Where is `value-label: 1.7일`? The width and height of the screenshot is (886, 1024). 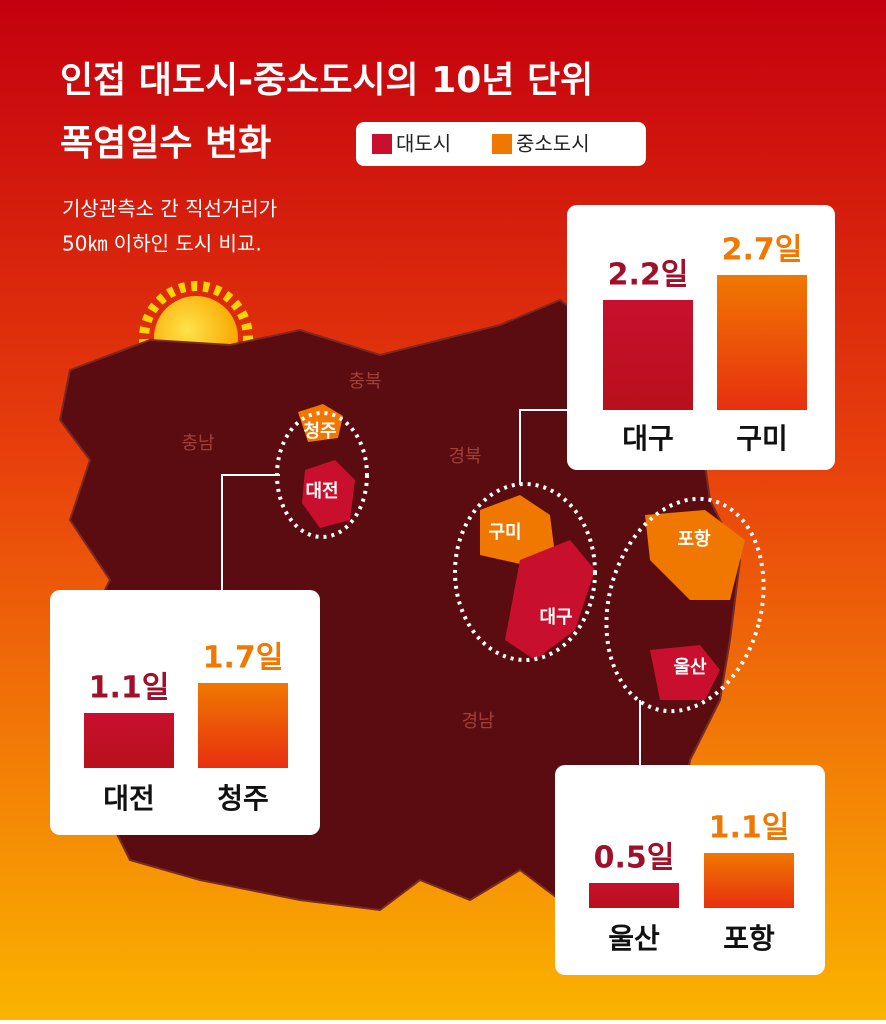
value-label: 1.7일 is located at coordinates (243, 658).